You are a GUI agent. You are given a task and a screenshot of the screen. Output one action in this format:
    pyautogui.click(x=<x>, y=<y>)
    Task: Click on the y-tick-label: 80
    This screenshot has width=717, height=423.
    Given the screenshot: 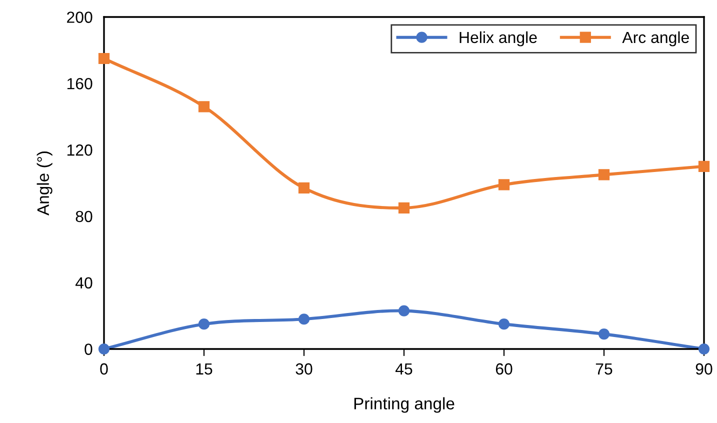 What is the action you would take?
    pyautogui.click(x=84, y=216)
    